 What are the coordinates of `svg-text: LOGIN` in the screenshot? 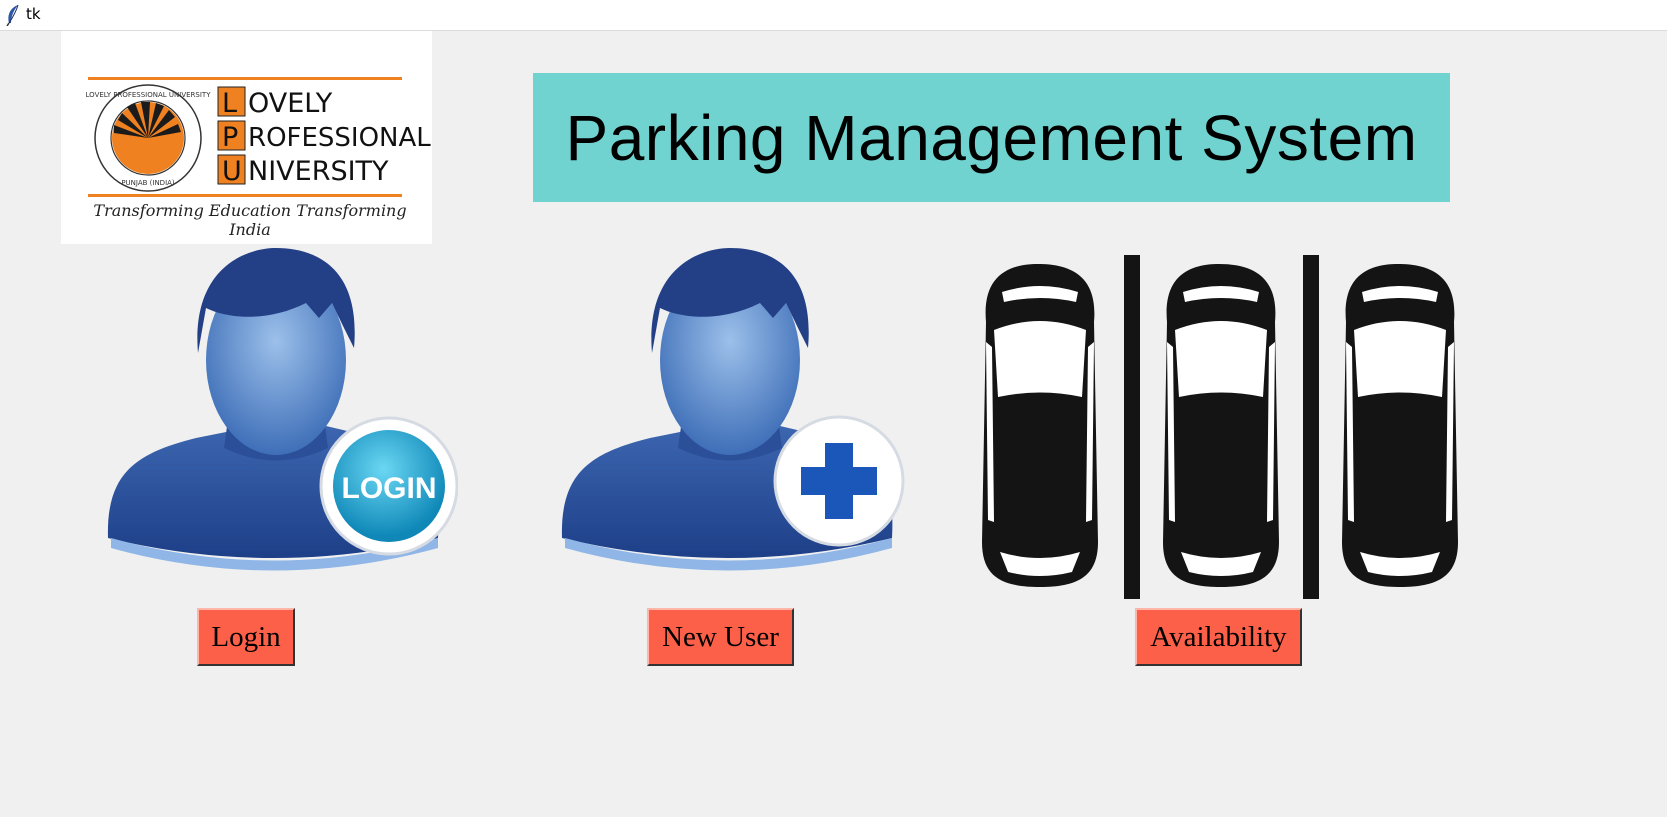 It's located at (389, 488).